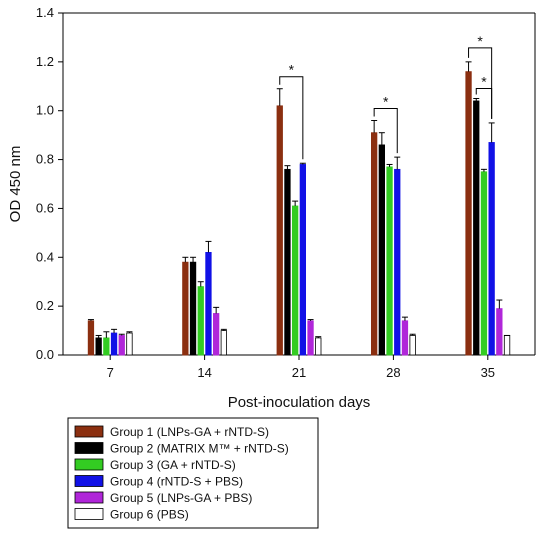 The width and height of the screenshot is (550, 545). What do you see at coordinates (15, 184) in the screenshot?
I see `y-axis-title: OD 450 nm` at bounding box center [15, 184].